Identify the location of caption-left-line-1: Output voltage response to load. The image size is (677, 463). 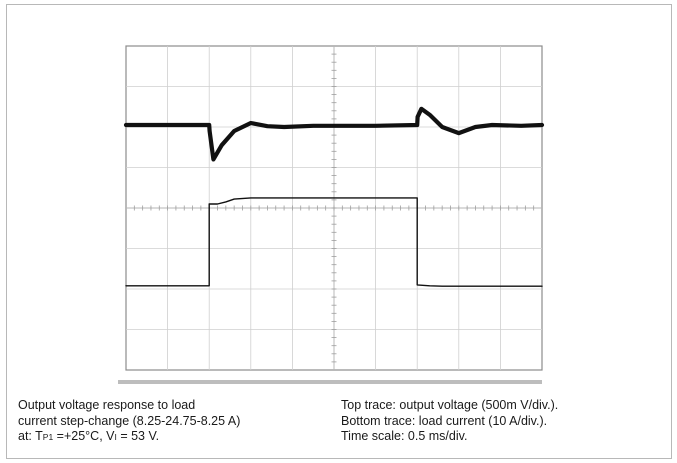
(107, 405).